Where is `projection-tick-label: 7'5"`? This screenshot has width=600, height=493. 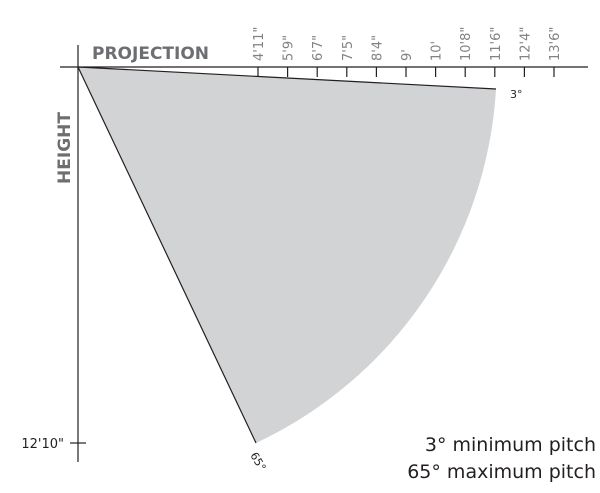 projection-tick-label: 7'5" is located at coordinates (348, 48).